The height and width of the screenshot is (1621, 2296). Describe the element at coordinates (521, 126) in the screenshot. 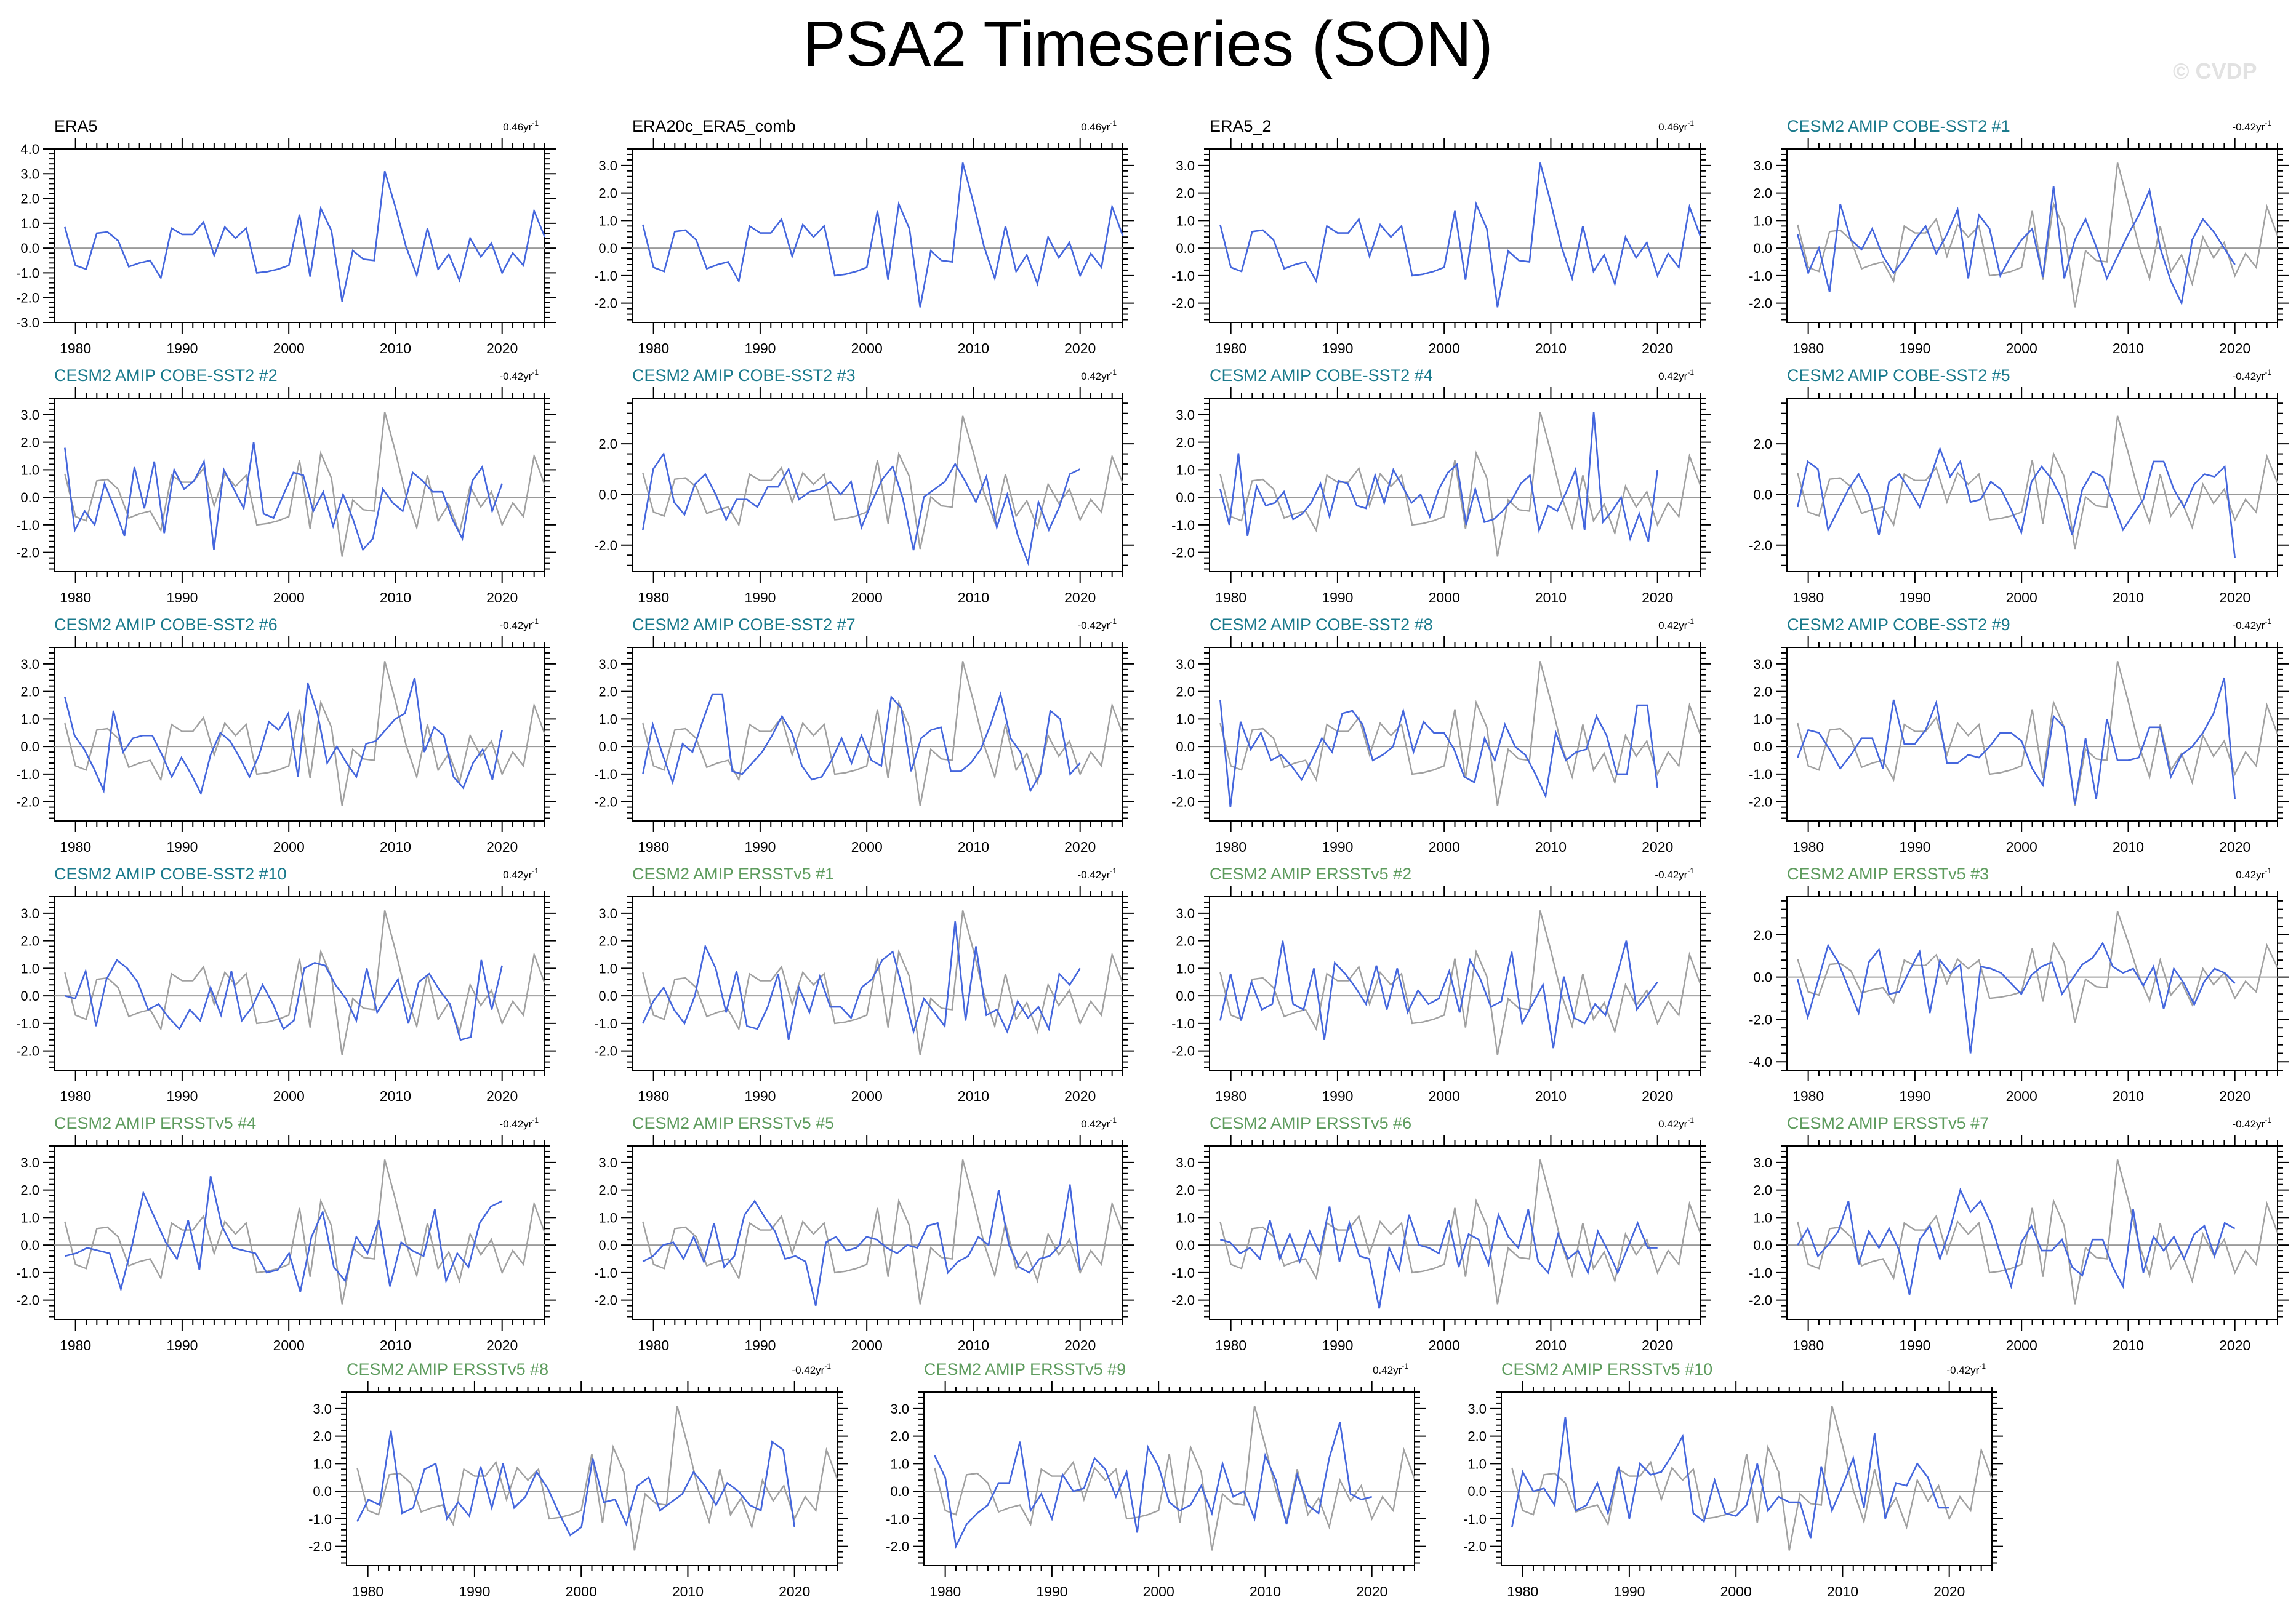

I see `trend-label: 0.46yr-1` at that location.